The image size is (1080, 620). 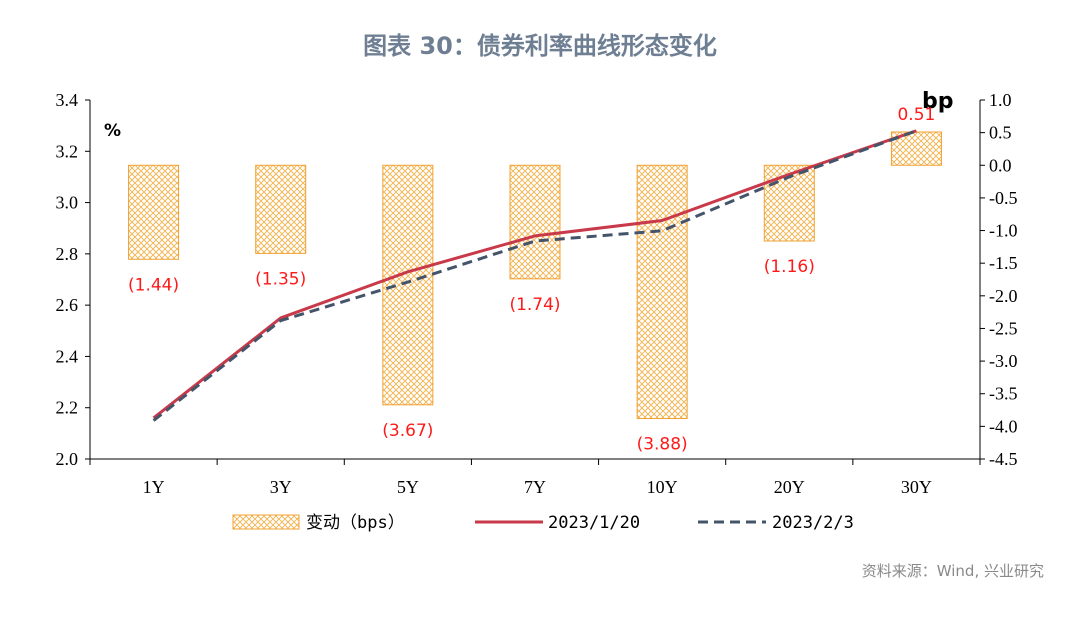 I want to click on bar-data-label: (1.74), so click(x=534, y=305).